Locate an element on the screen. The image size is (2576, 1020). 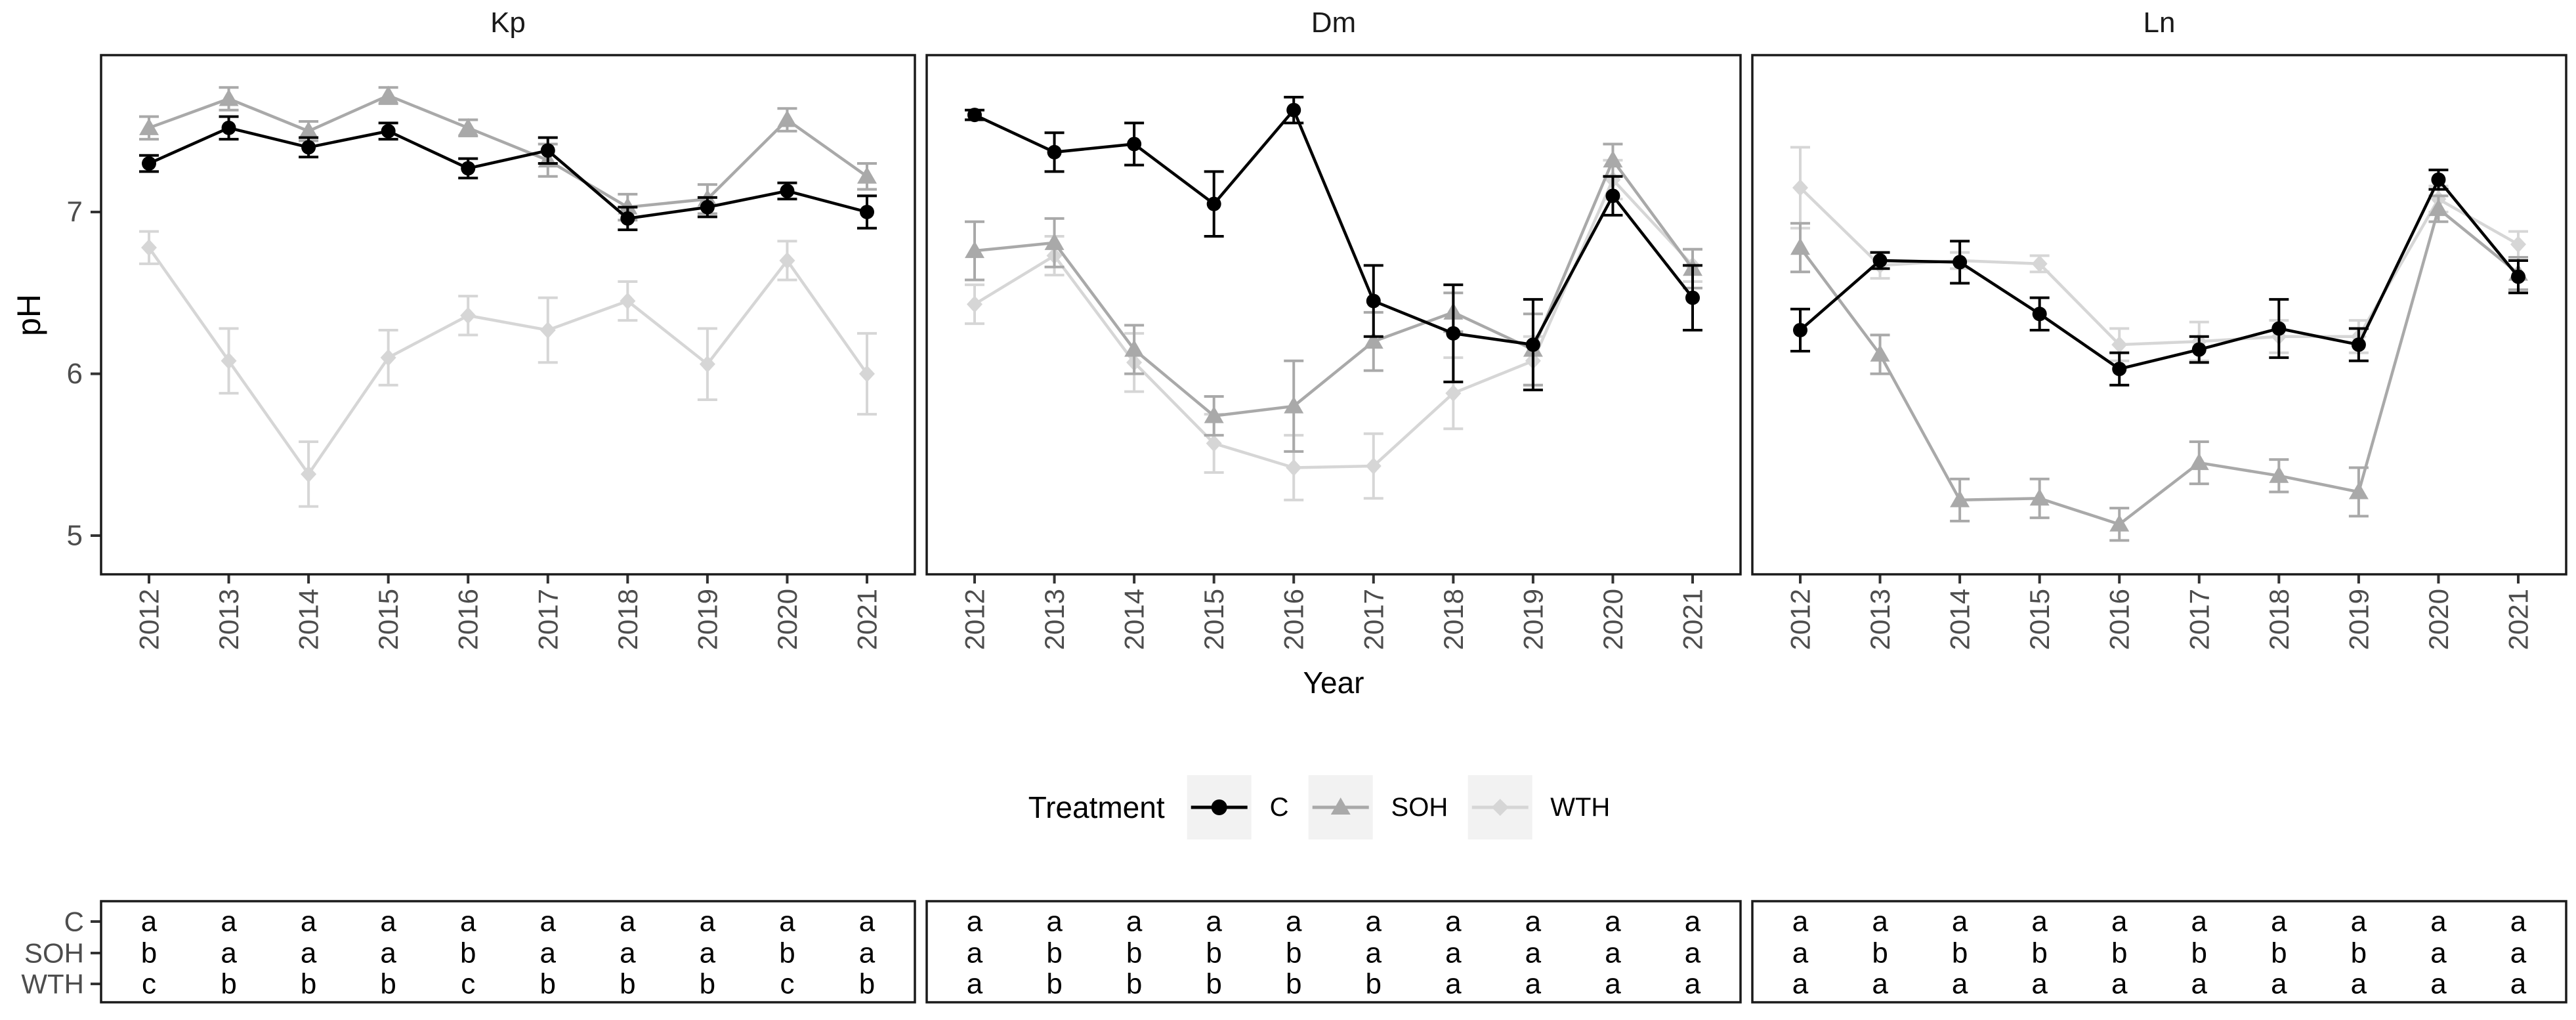
significance-letter: c is located at coordinates (787, 984).